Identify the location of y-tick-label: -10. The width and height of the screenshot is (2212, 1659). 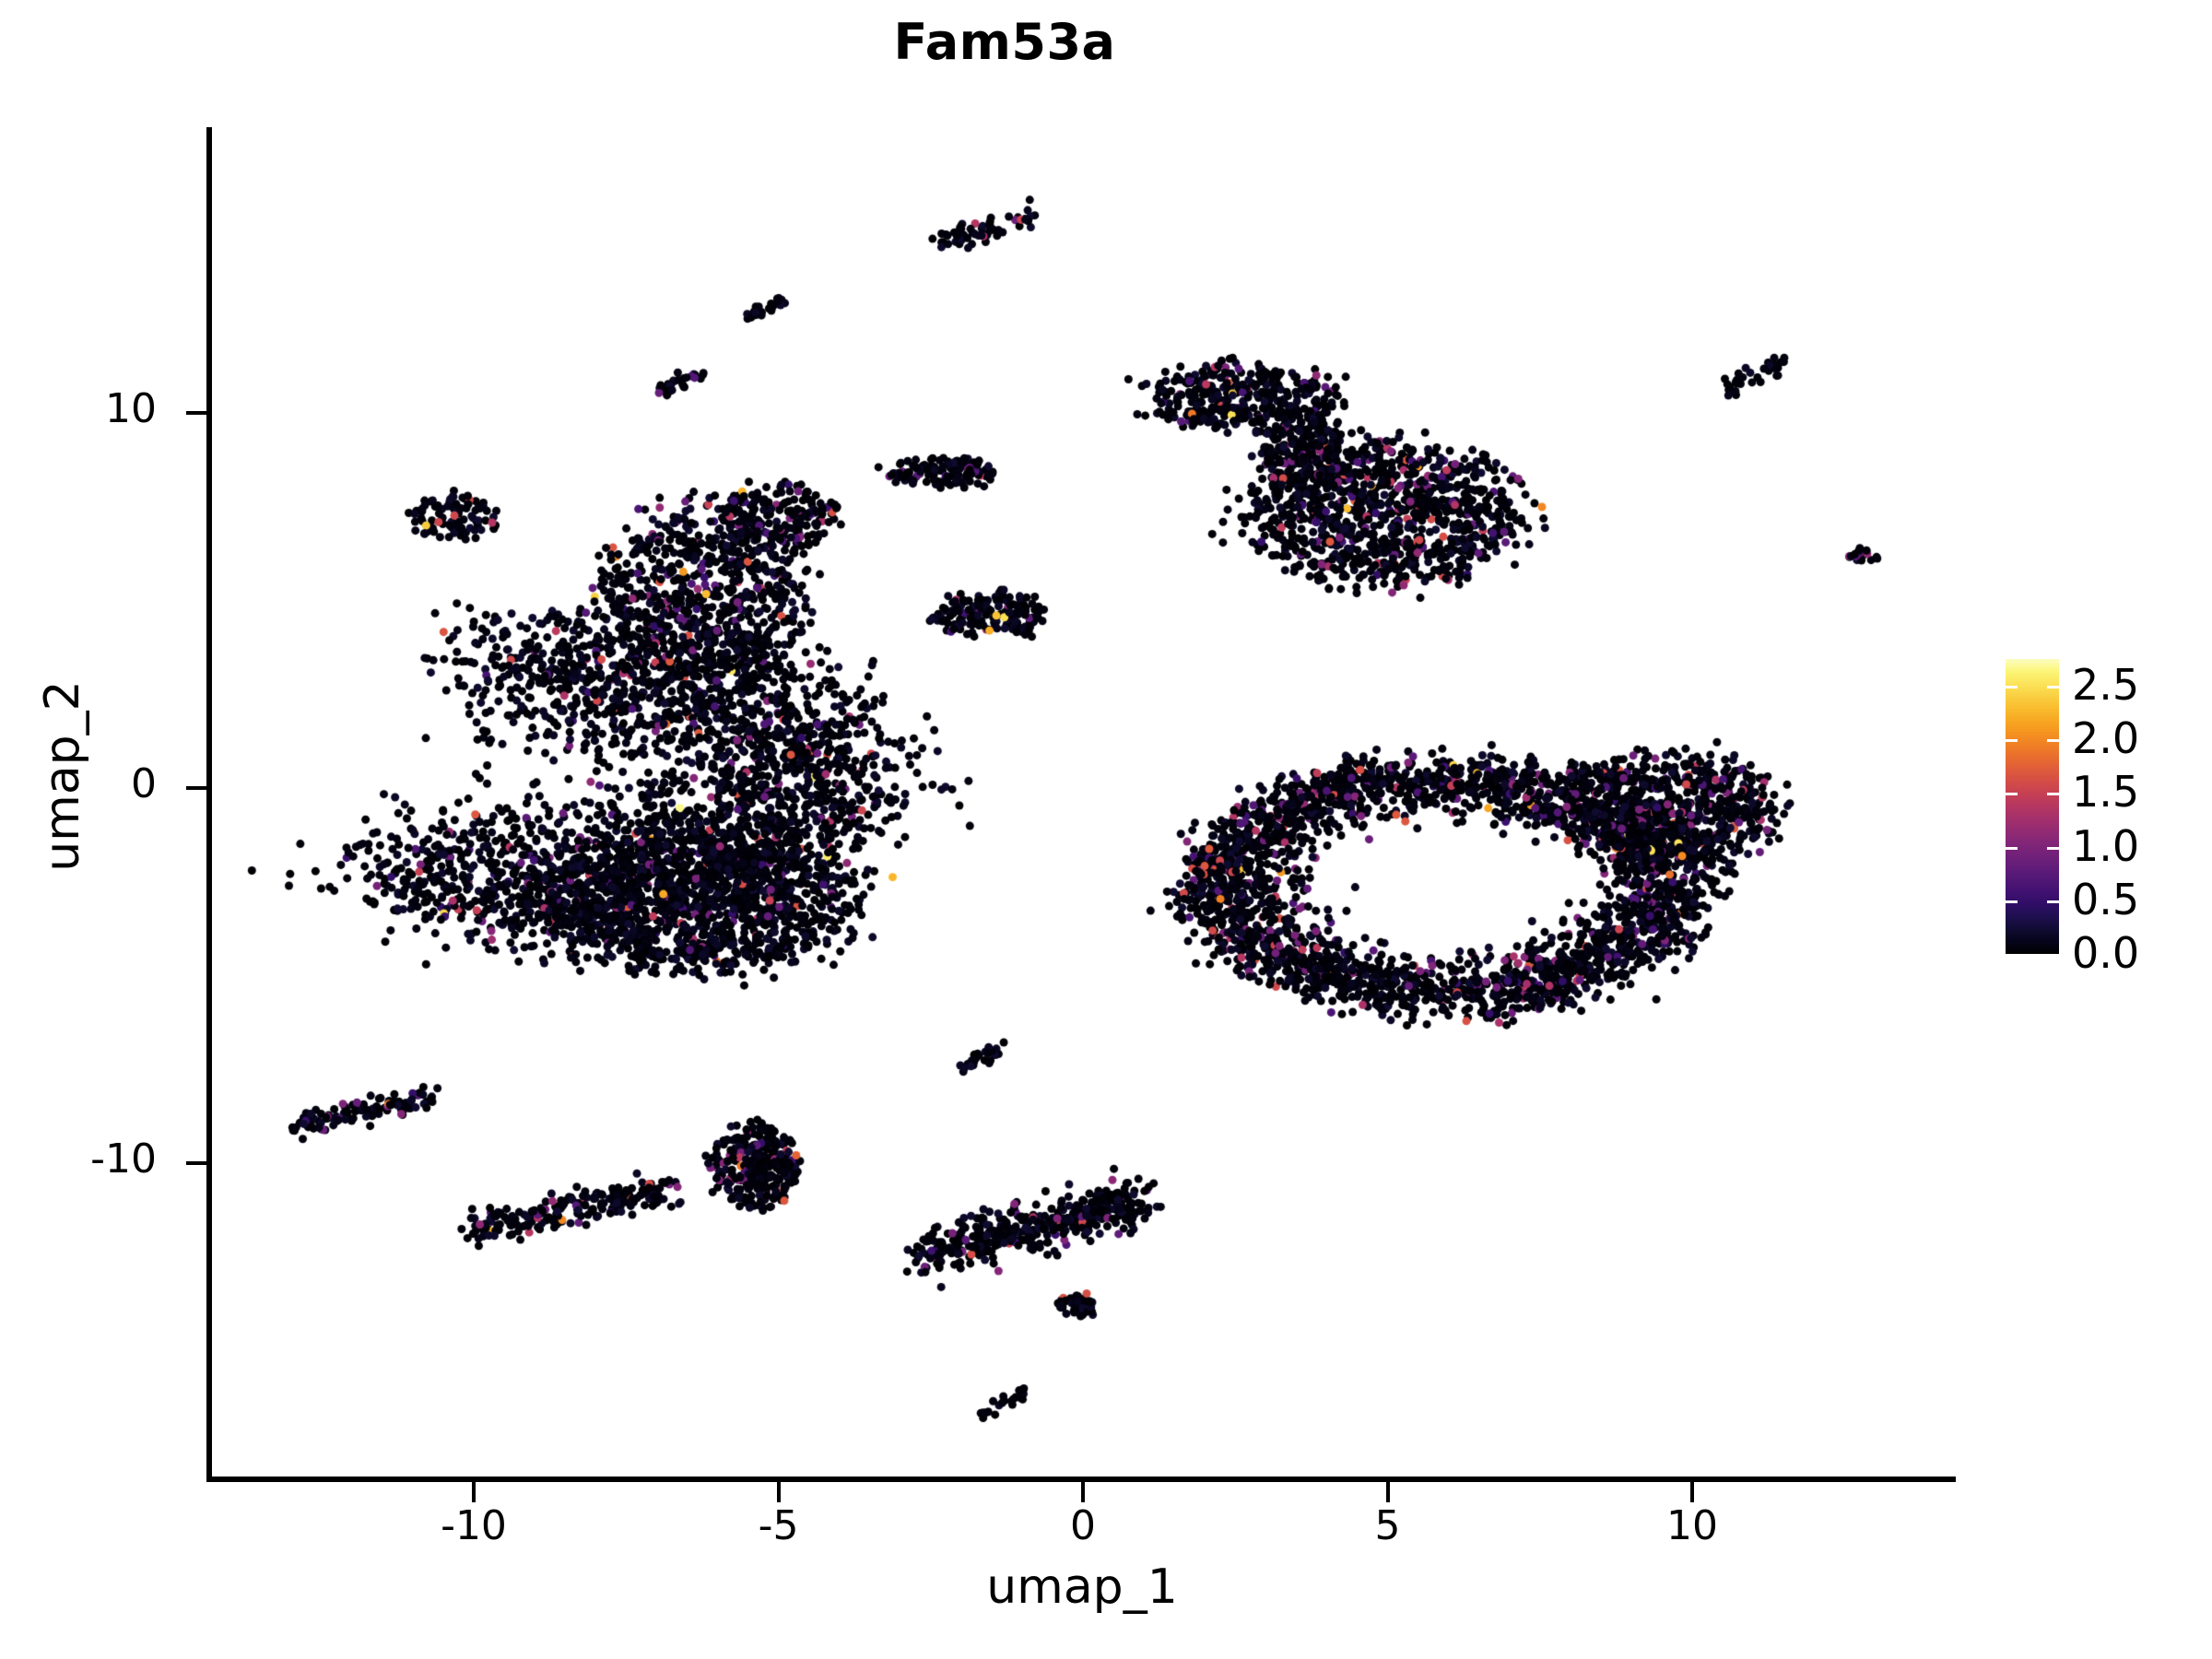
(123, 1158).